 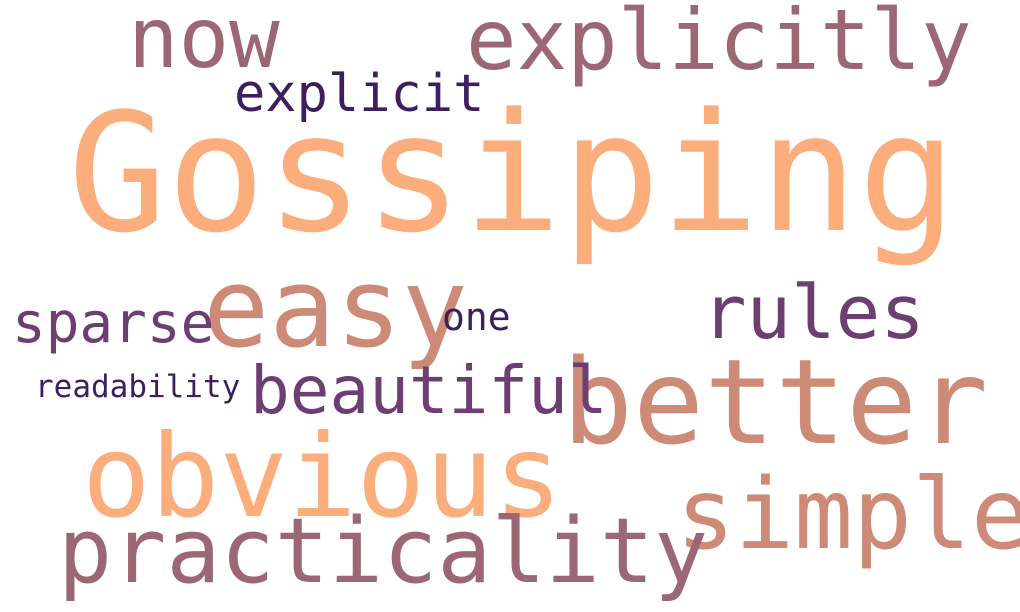 What do you see at coordinates (113, 323) in the screenshot?
I see `word-sparse: sparse` at bounding box center [113, 323].